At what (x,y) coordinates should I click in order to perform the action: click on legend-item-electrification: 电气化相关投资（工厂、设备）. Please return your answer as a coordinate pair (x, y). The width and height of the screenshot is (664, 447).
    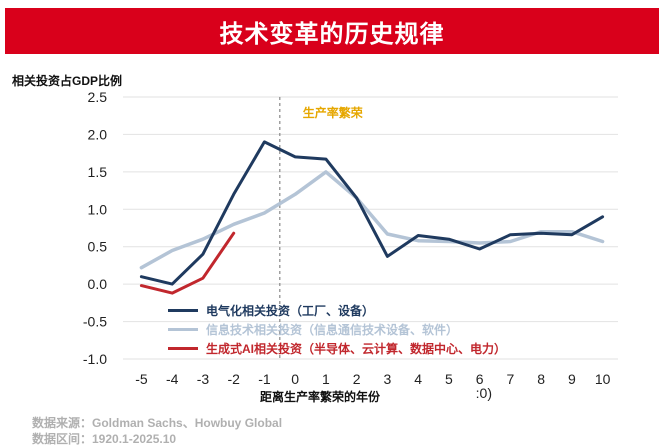
    Looking at the image, I should click on (337, 310).